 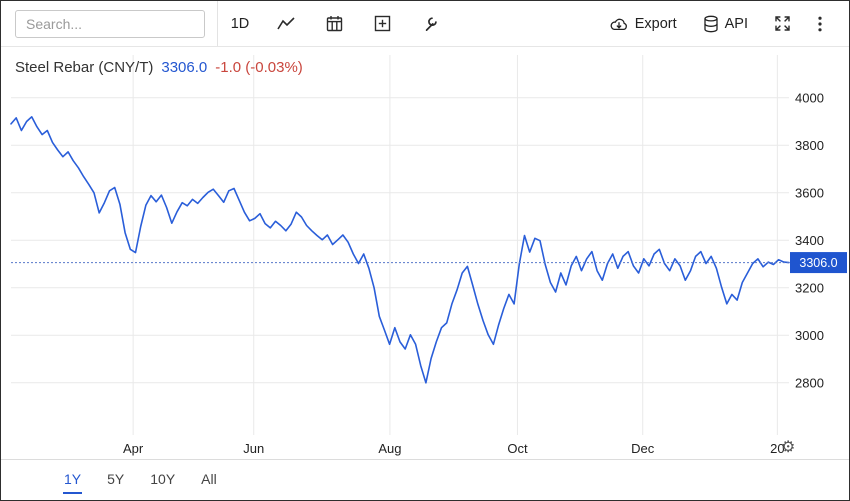 I want to click on wrench-icon, so click(x=430, y=23).